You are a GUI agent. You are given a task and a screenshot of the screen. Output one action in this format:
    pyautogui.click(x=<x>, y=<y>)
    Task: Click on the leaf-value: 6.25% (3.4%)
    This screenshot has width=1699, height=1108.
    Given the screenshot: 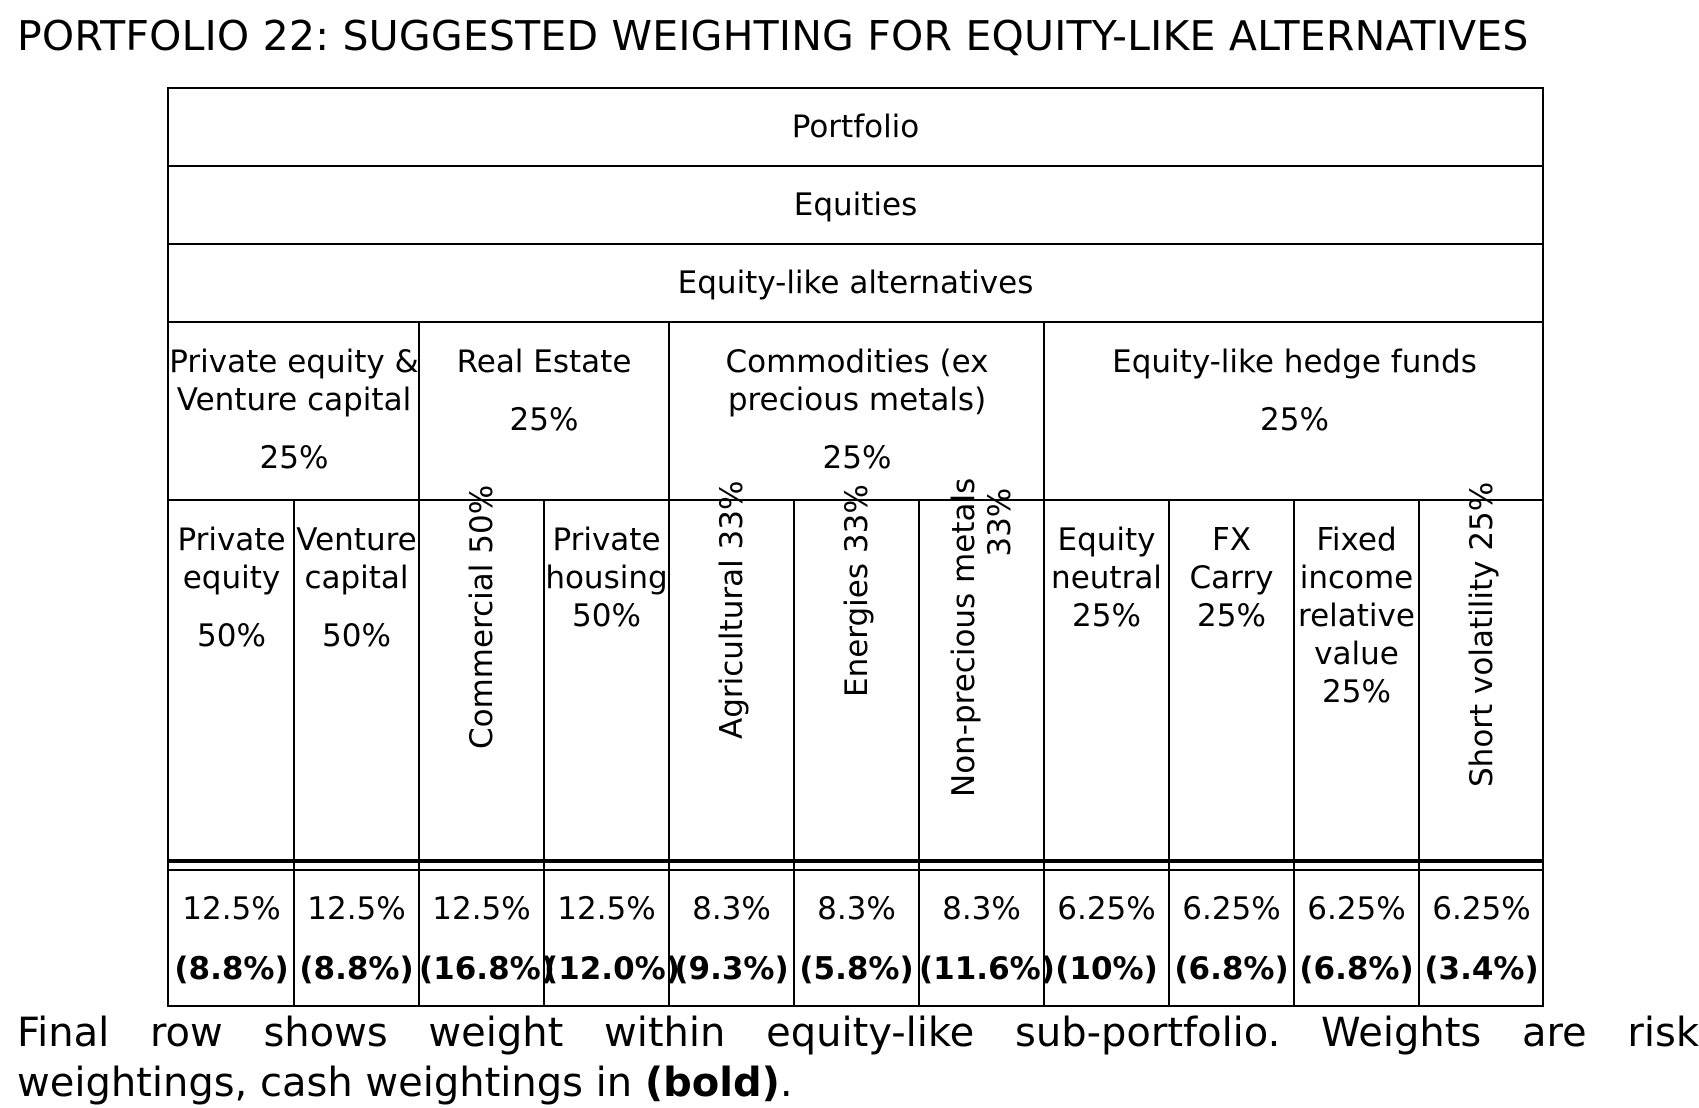 What is the action you would take?
    pyautogui.click(x=1481, y=939)
    